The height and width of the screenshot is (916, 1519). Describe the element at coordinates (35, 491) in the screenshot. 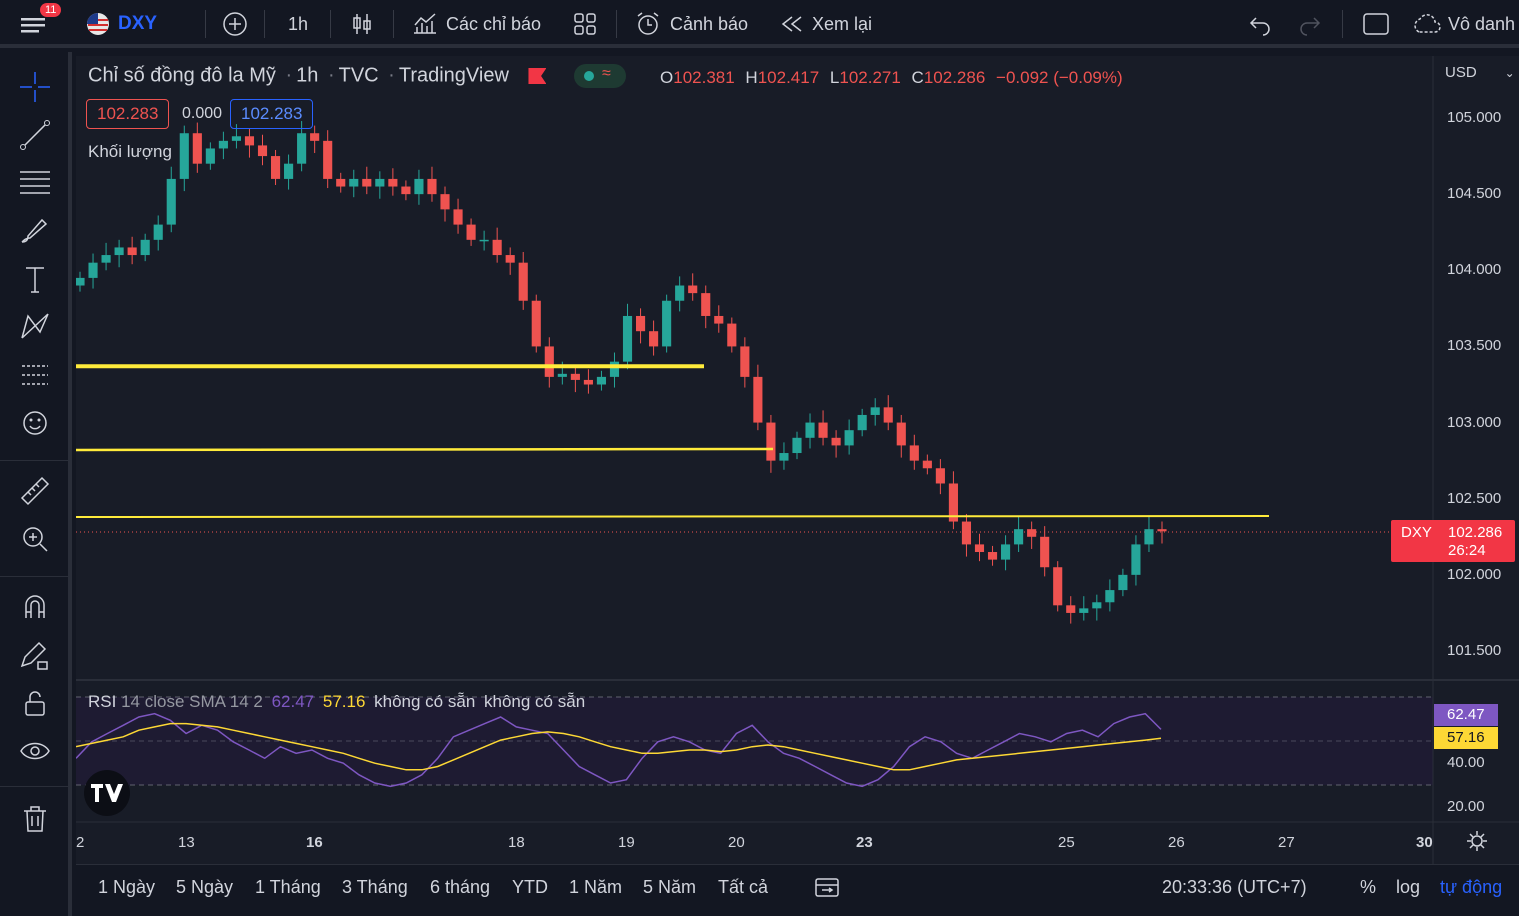

I see `measure-tool` at that location.